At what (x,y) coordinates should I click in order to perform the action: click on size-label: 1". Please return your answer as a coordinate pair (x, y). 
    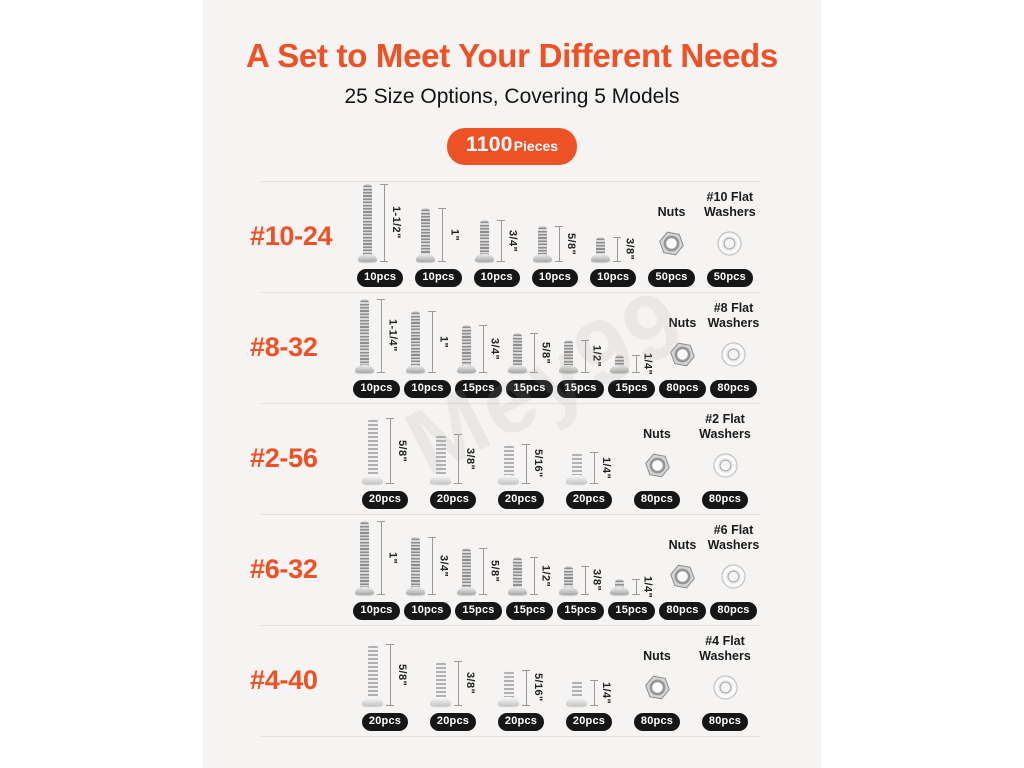
    Looking at the image, I should click on (454, 234).